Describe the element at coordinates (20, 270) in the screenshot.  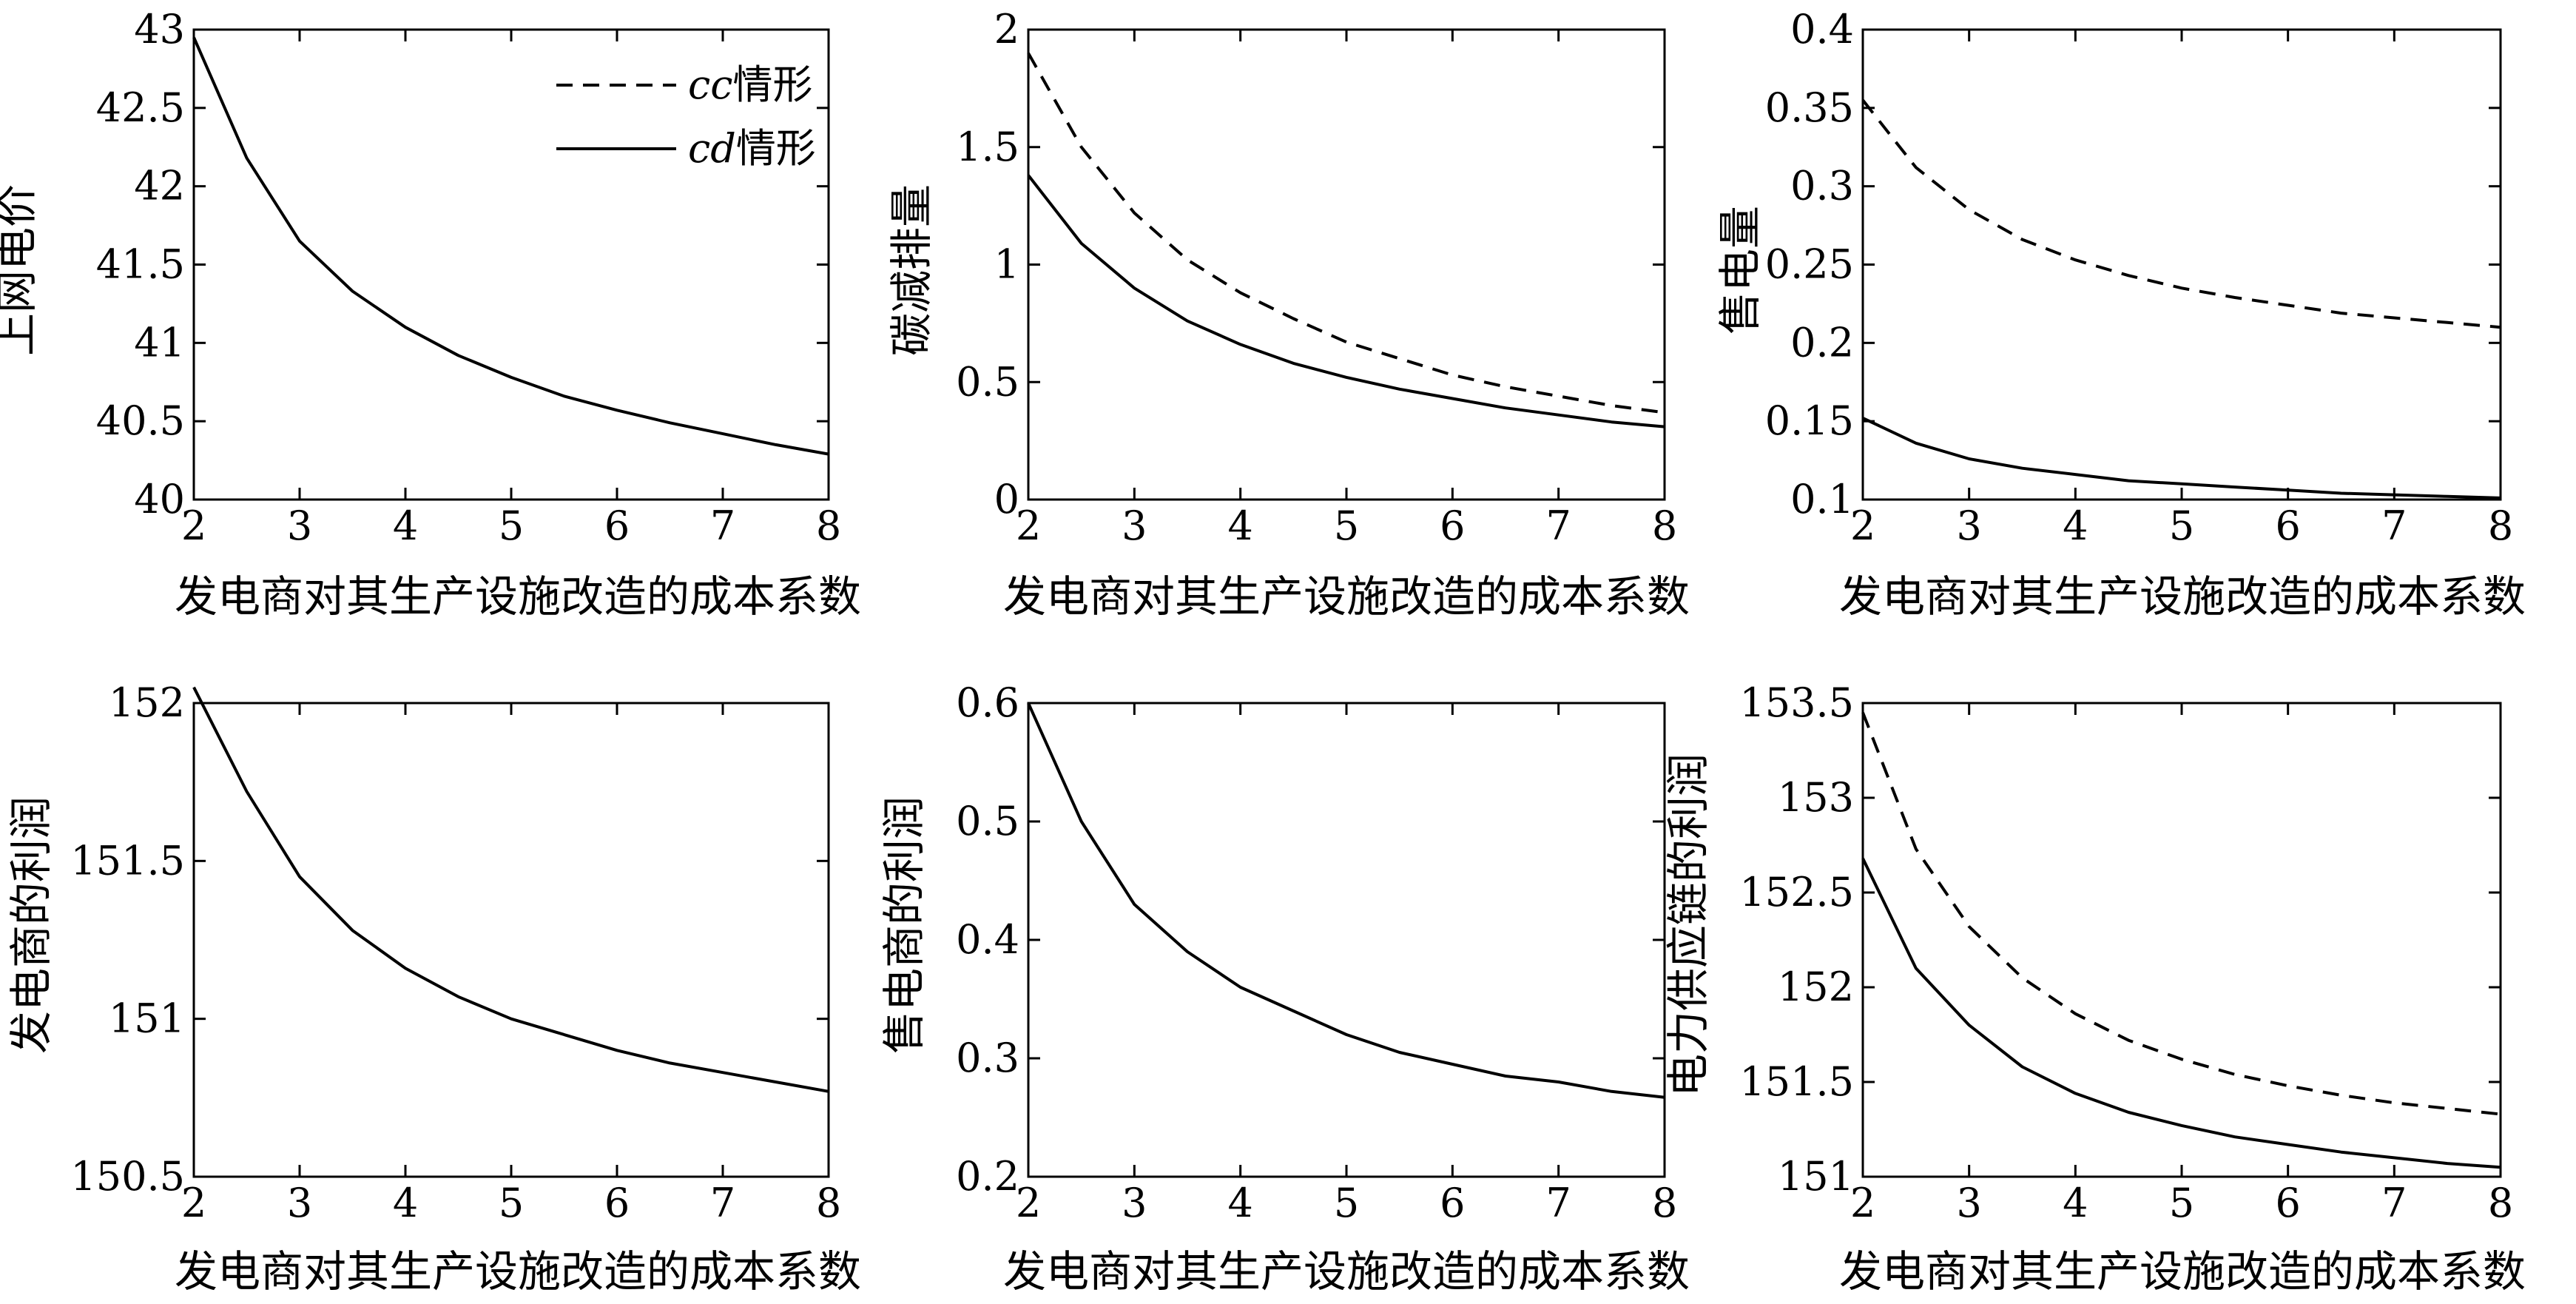
I see `ylabel-subplot-1: 上网电价` at that location.